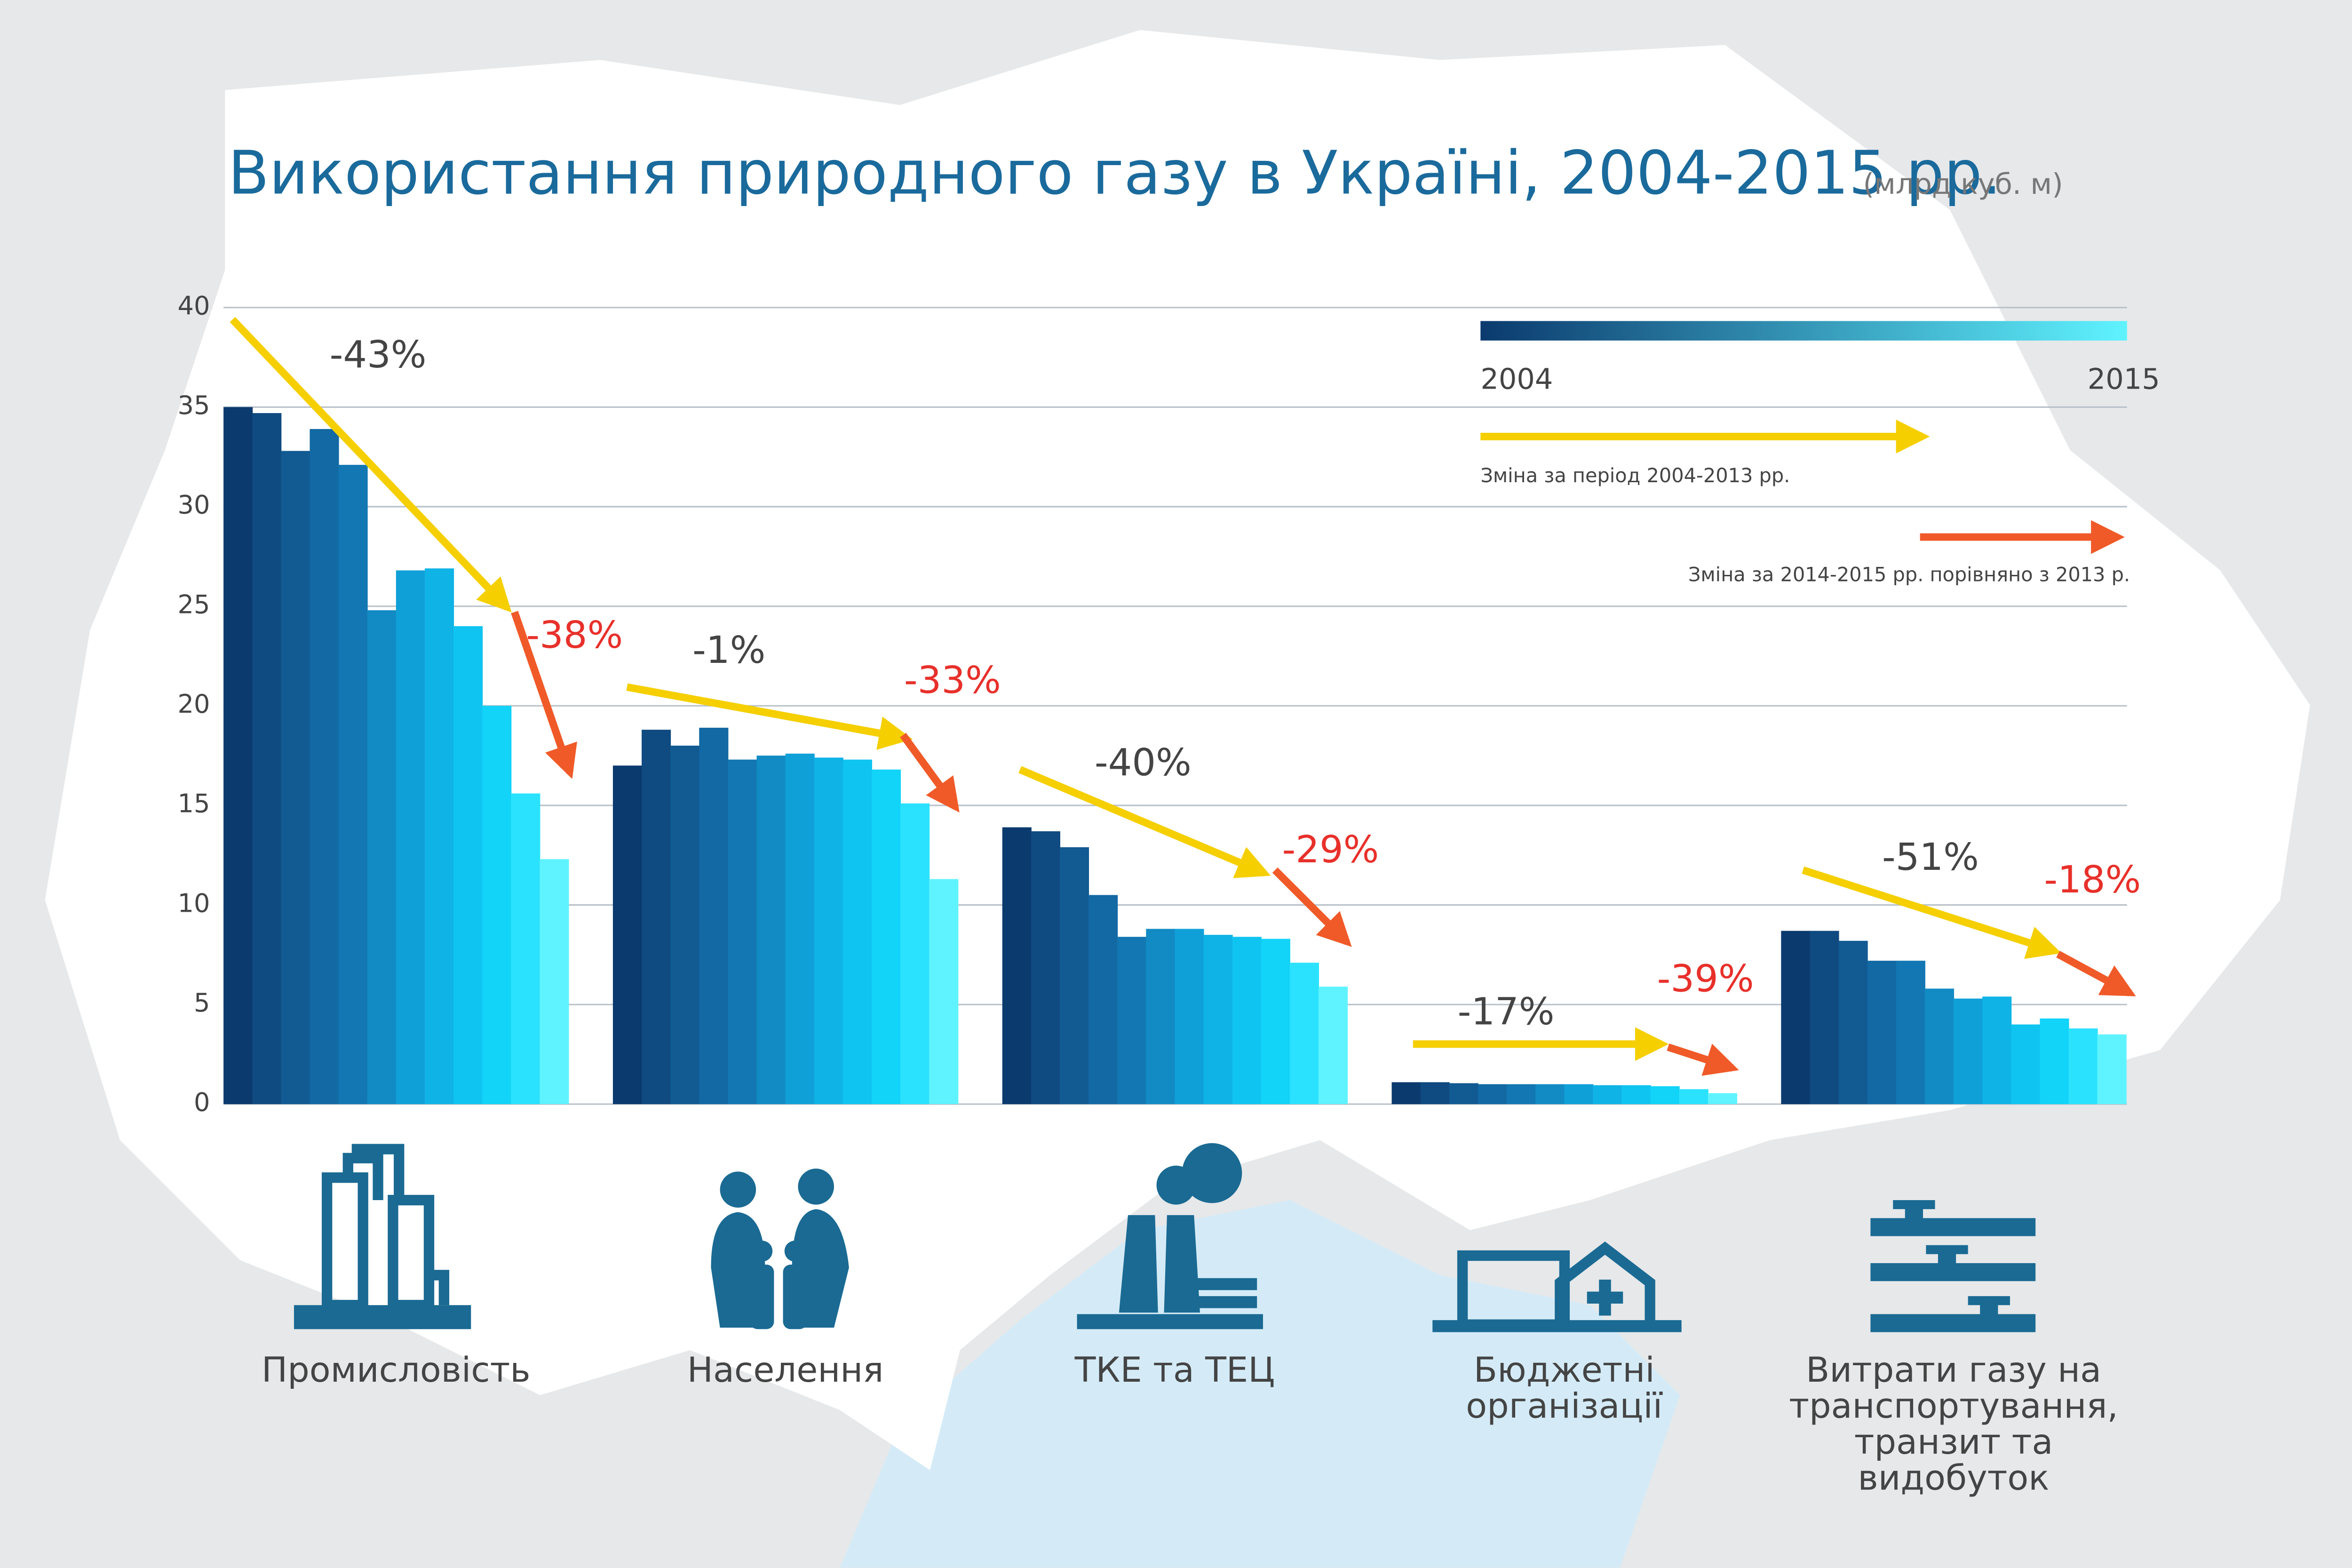 The image size is (2352, 1568). What do you see at coordinates (193, 505) in the screenshot?
I see `y-tick-label: 30` at bounding box center [193, 505].